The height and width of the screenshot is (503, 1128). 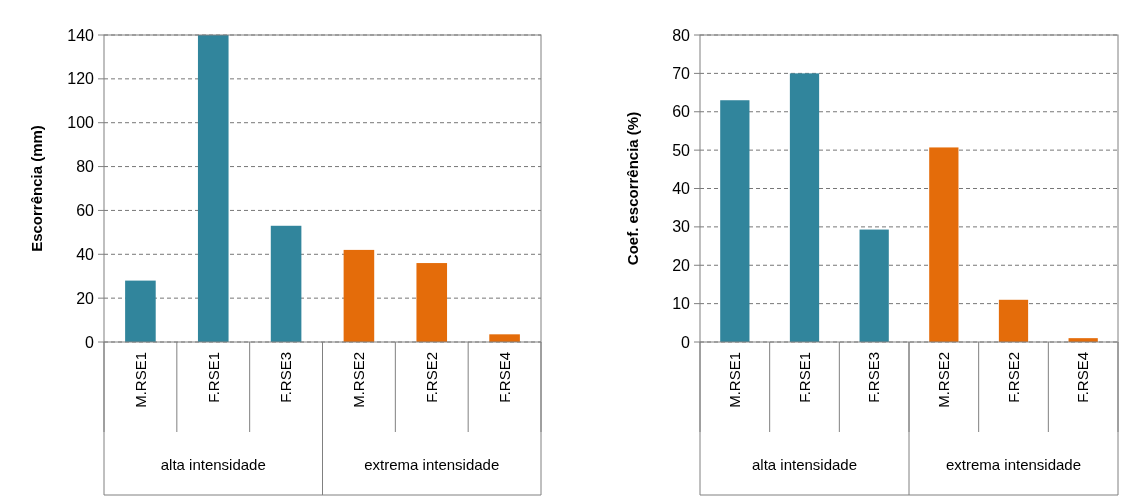 What do you see at coordinates (681, 150) in the screenshot?
I see `y-tick-label: 50` at bounding box center [681, 150].